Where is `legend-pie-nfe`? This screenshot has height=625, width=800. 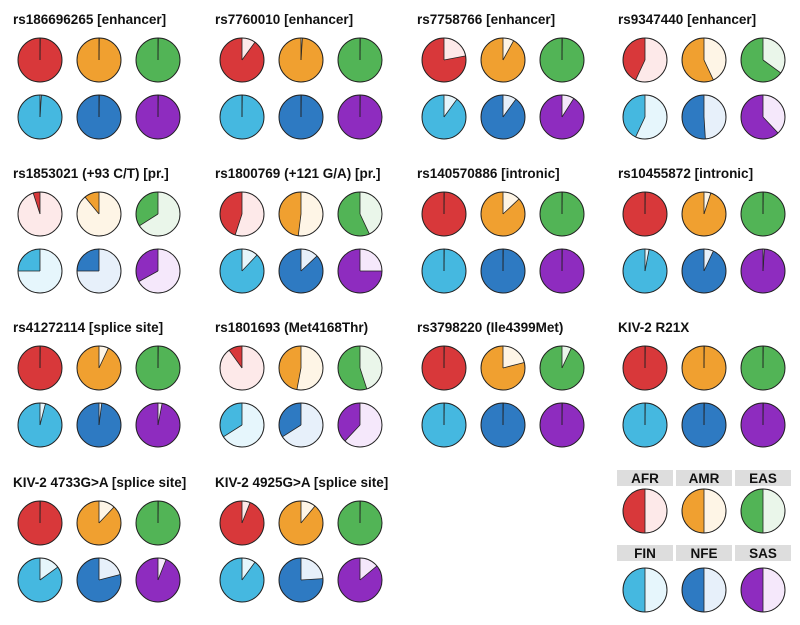 legend-pie-nfe is located at coordinates (704, 590).